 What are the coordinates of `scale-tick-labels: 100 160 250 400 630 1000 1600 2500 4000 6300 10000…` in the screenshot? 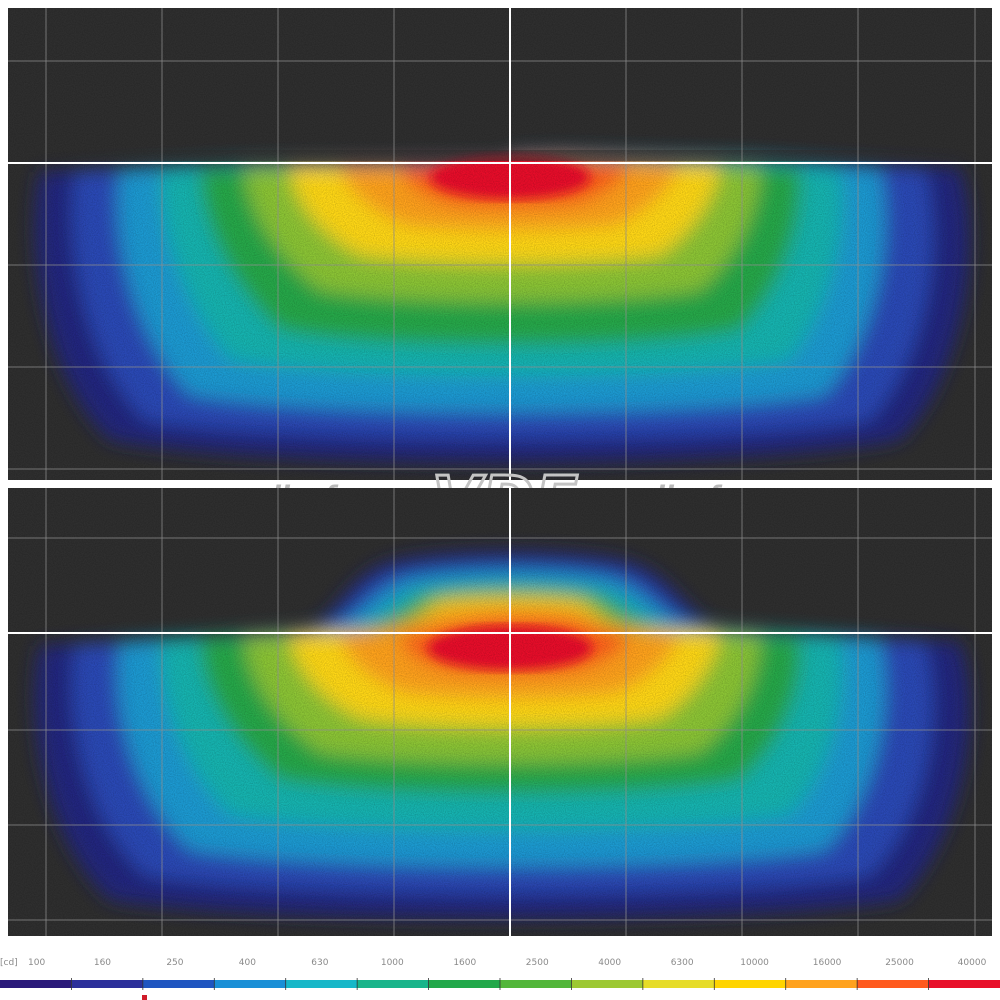 It's located at (507, 963).